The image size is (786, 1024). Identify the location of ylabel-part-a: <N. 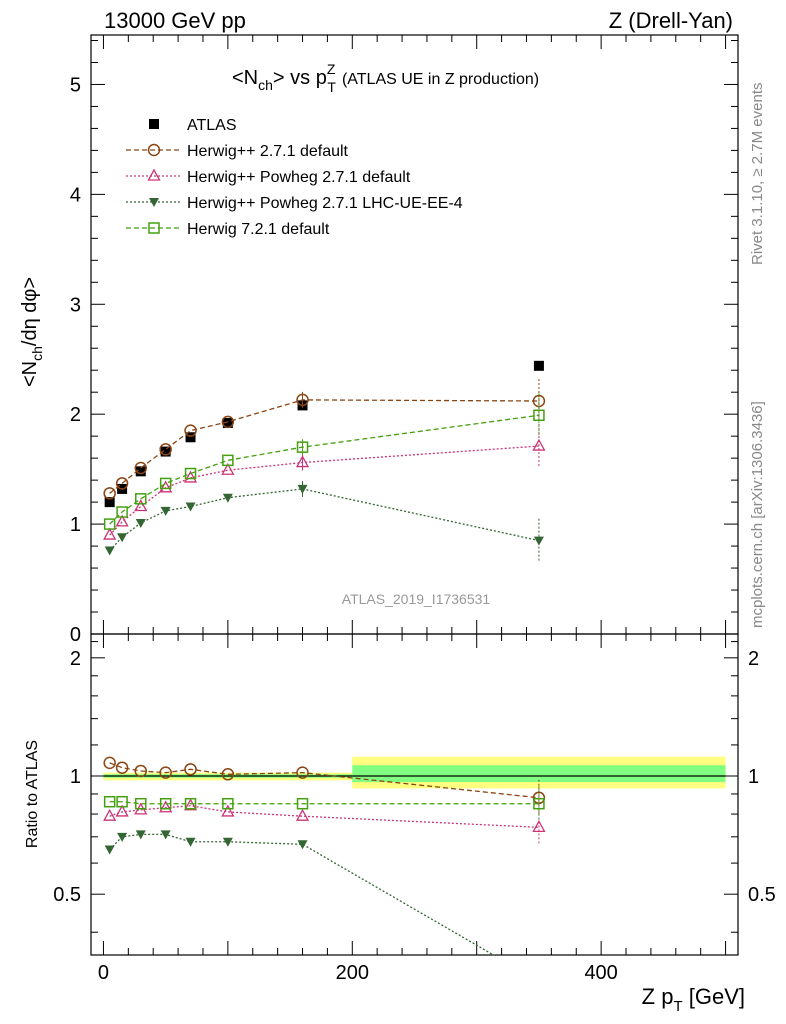
(30, 374).